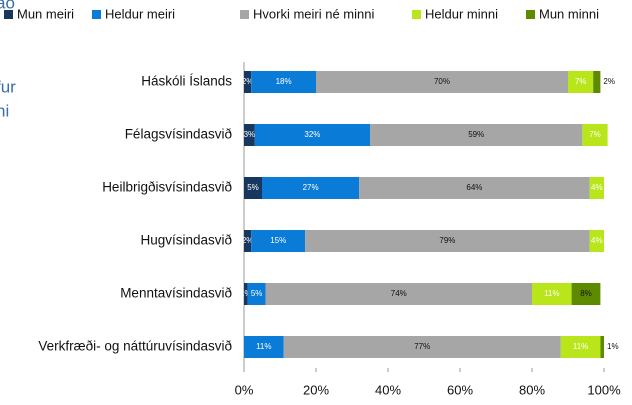  I want to click on x-tick-label: 20%, so click(316, 389).